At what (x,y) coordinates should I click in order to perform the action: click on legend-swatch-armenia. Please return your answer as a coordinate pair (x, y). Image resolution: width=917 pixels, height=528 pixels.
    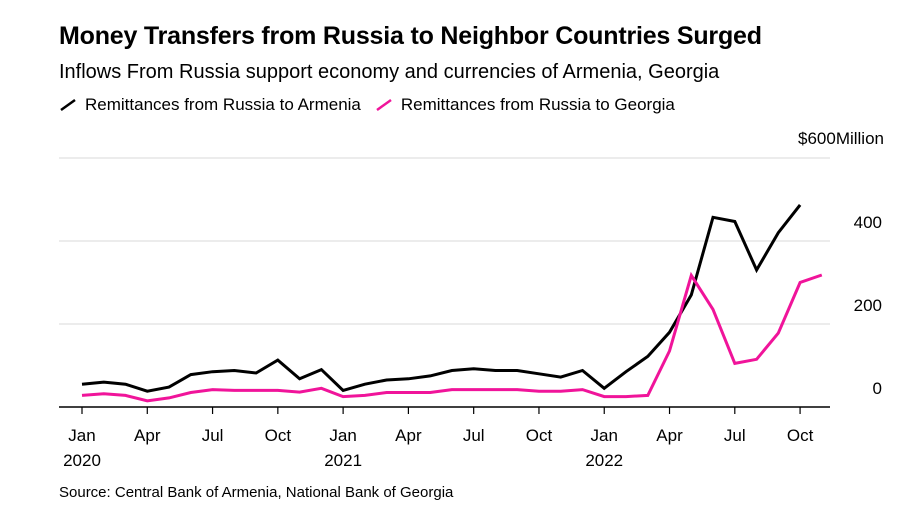
    Looking at the image, I should click on (68, 105).